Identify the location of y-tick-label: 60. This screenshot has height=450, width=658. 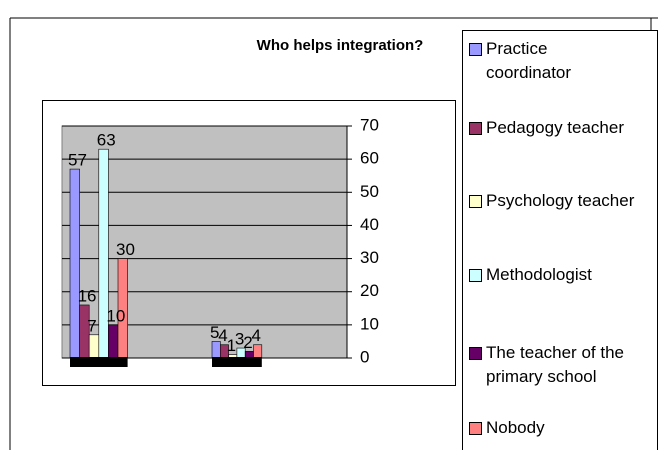
(369, 158).